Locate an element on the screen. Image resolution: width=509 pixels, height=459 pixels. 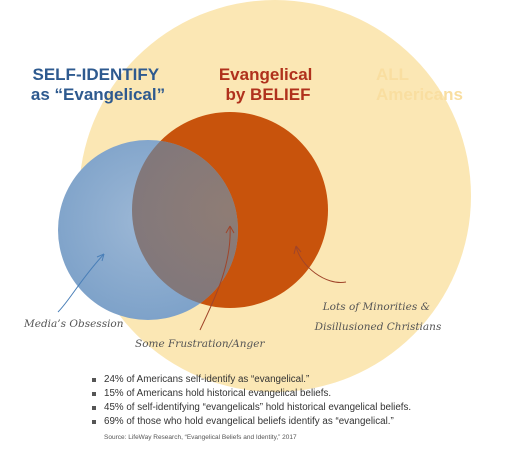
frustration-arrow is located at coordinates (217, 278).